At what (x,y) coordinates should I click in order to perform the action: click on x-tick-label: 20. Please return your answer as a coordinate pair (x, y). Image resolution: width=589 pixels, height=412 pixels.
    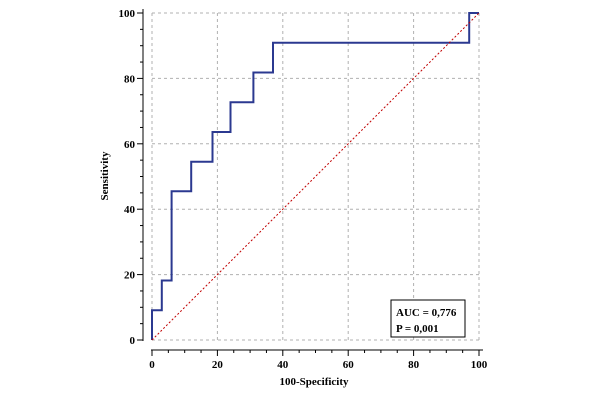
    Looking at the image, I should click on (218, 365).